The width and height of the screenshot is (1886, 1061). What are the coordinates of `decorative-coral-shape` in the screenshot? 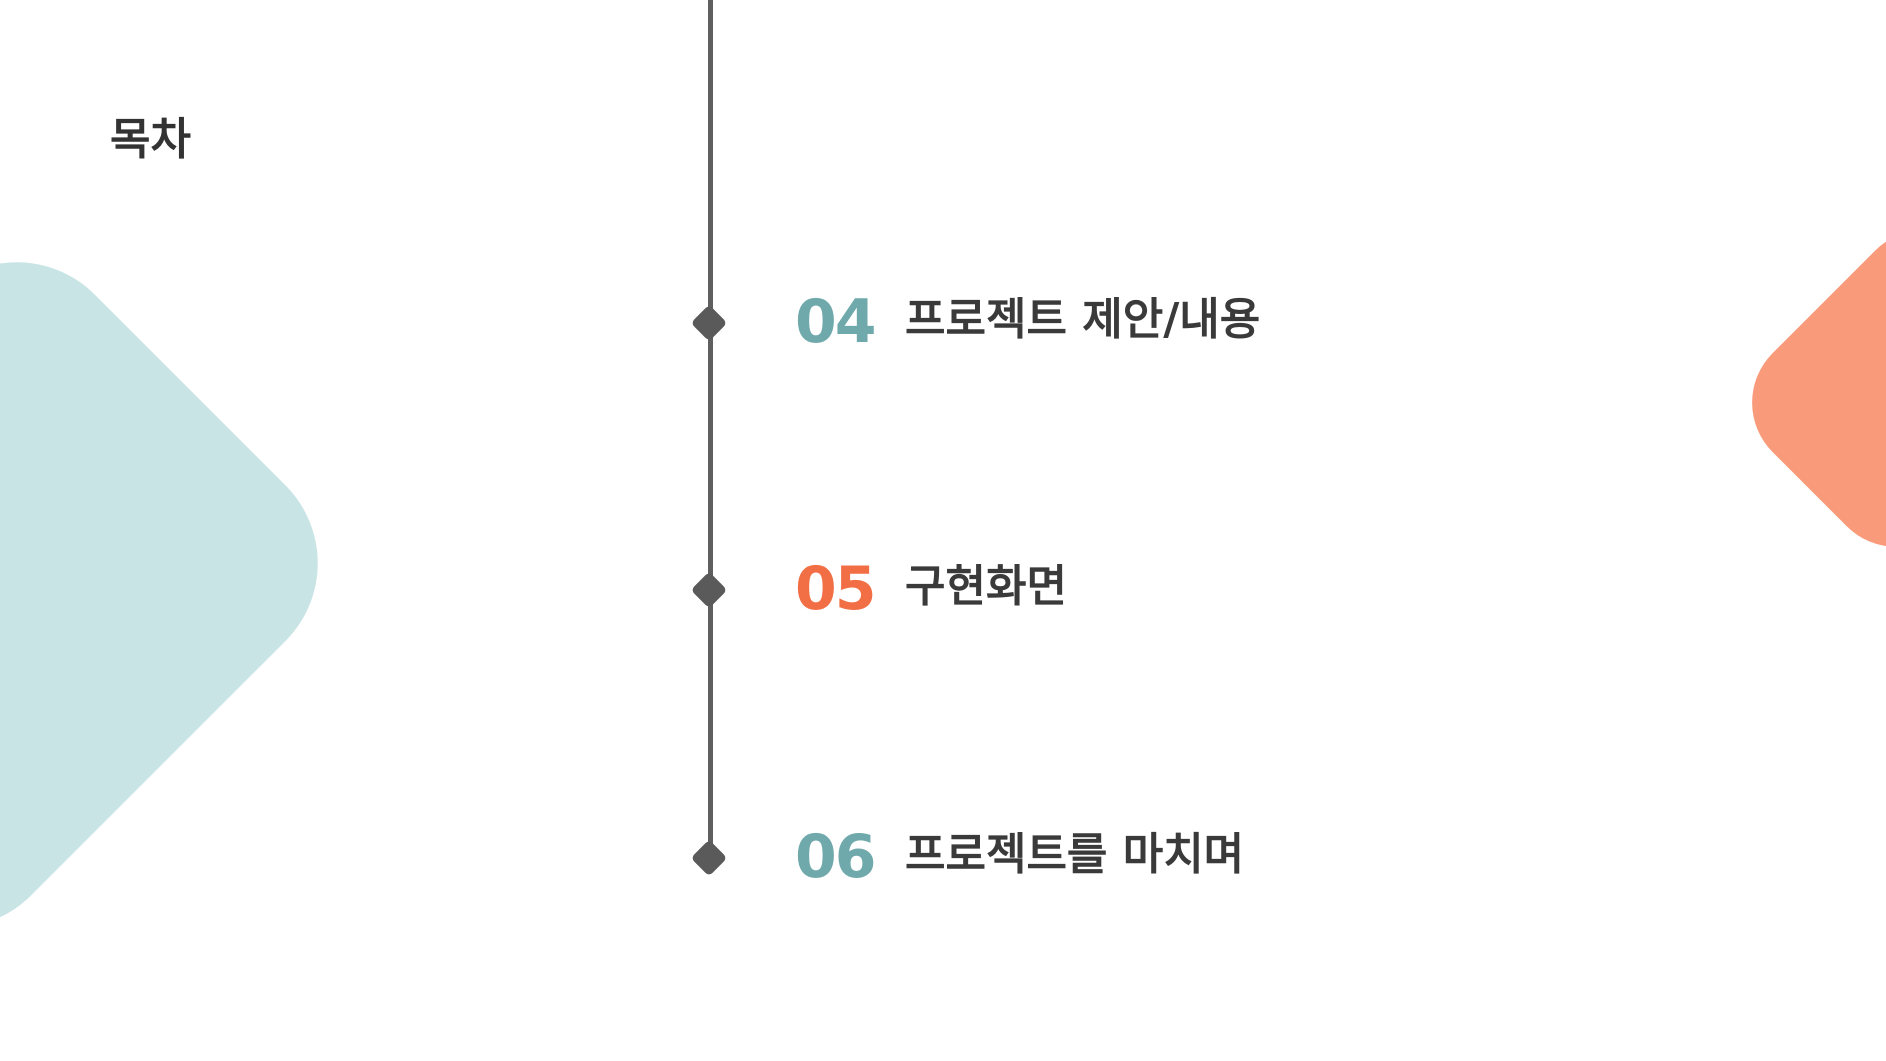 It's located at (1804, 388).